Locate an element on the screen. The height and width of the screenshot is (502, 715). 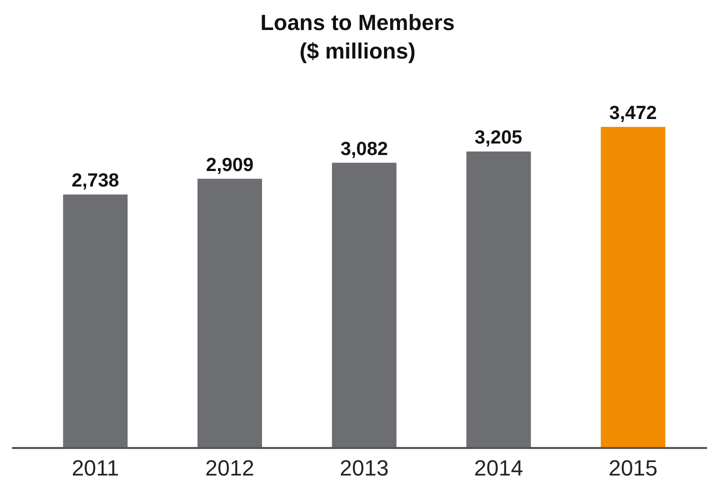
data-label: 3,472 is located at coordinates (633, 113).